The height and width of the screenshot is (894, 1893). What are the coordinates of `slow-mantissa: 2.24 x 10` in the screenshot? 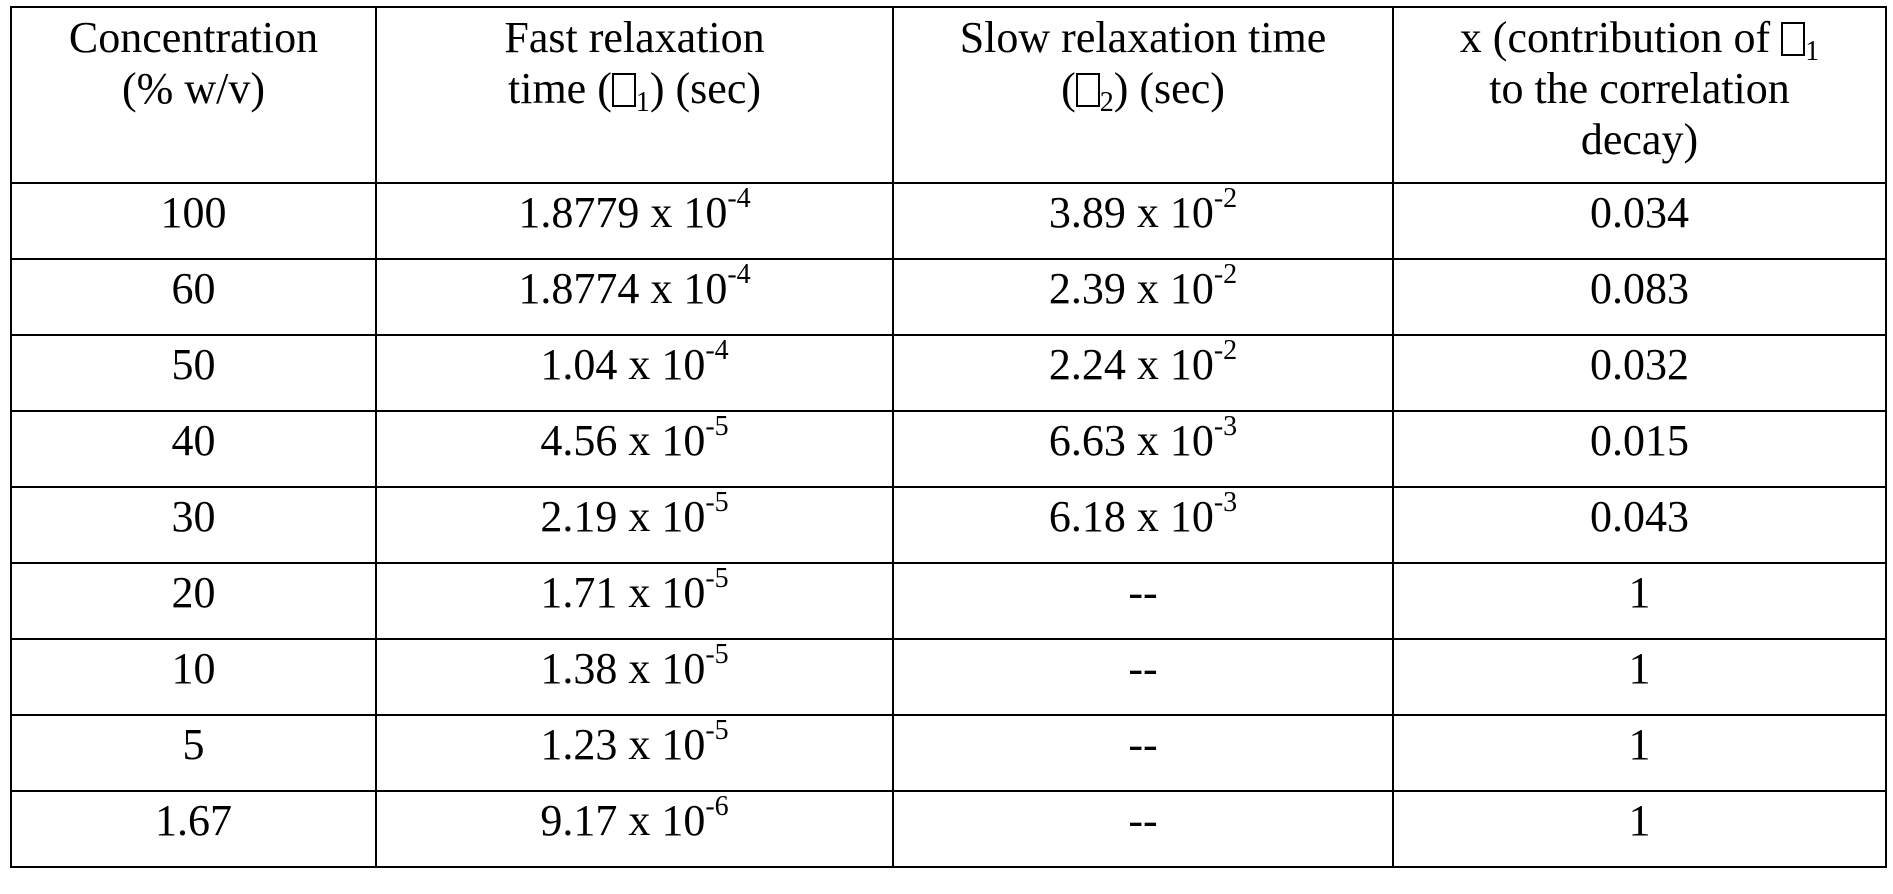 It's located at (1131, 364).